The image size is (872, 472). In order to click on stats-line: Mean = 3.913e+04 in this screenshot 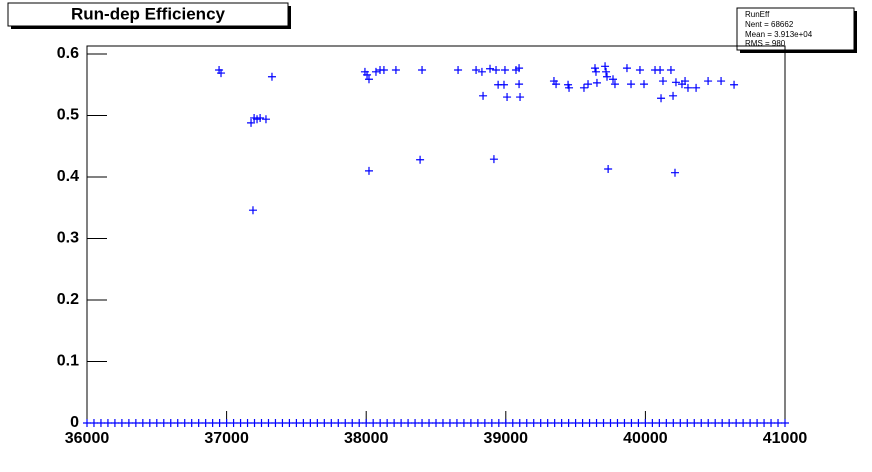, I will do `click(779, 34)`.